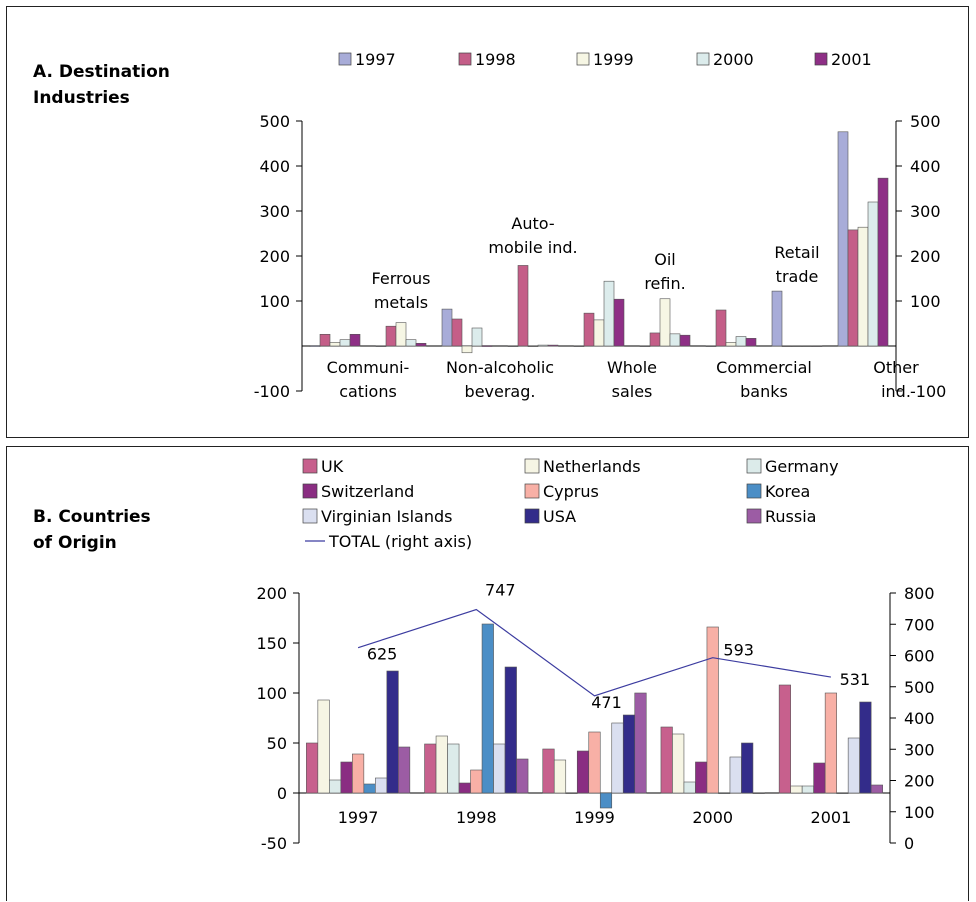  What do you see at coordinates (796, 252) in the screenshot?
I see `category-label: Retail` at bounding box center [796, 252].